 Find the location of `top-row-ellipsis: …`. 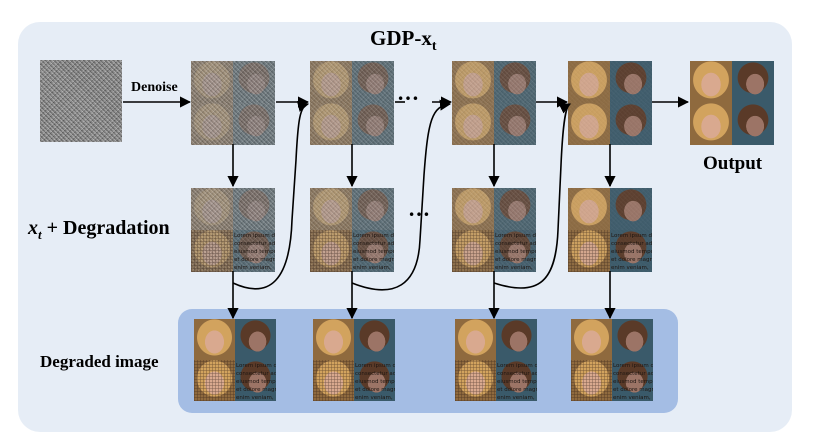

top-row-ellipsis: … is located at coordinates (408, 92).